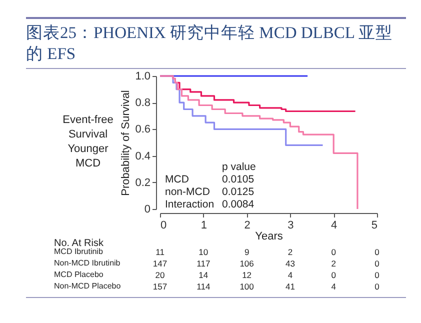 The width and height of the screenshot is (421, 323). What do you see at coordinates (217, 252) in the screenshot?
I see `text: MCD Ibrutinib 11 10 9 2 0 0` at bounding box center [217, 252].